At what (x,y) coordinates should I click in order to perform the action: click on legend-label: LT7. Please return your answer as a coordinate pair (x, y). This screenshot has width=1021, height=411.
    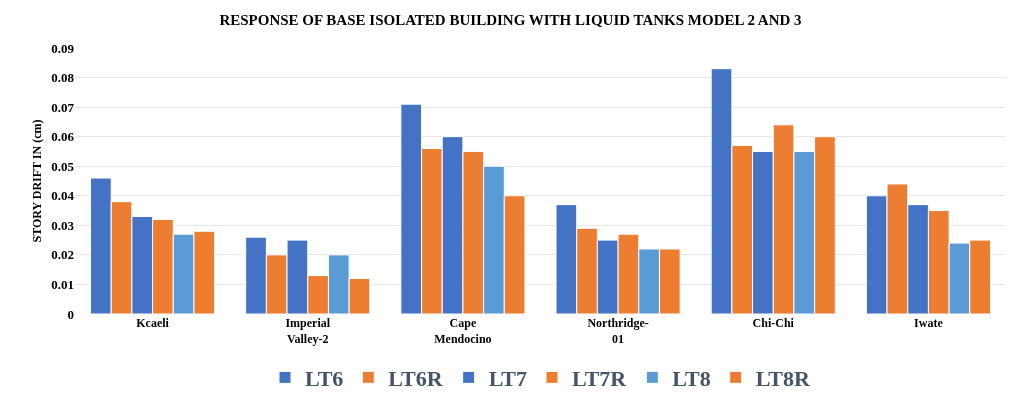
    Looking at the image, I should click on (507, 378).